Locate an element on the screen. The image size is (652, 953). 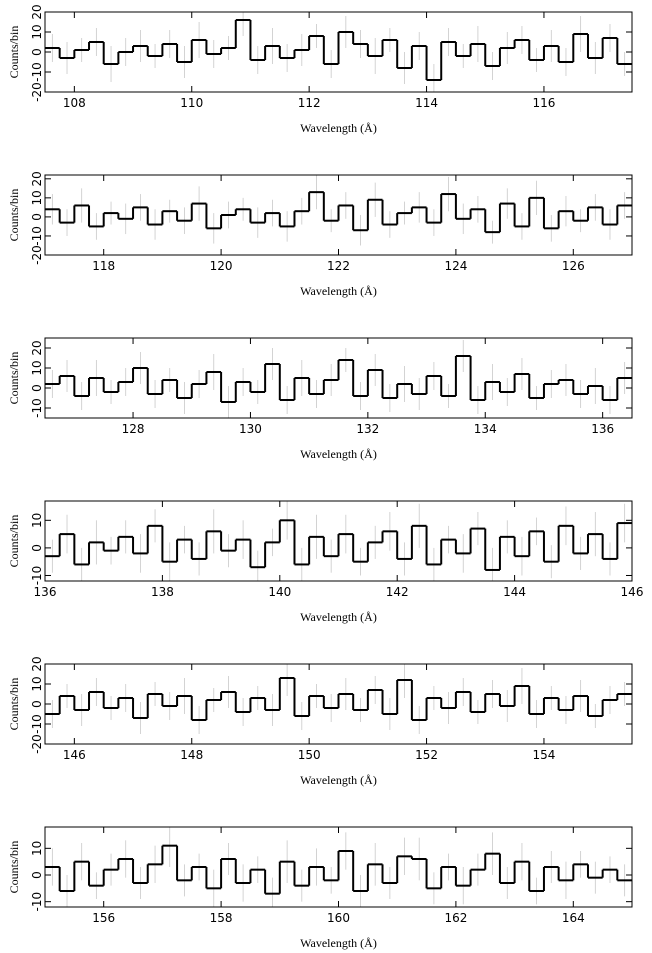
x-tick-label: 162 is located at coordinates (455, 918).